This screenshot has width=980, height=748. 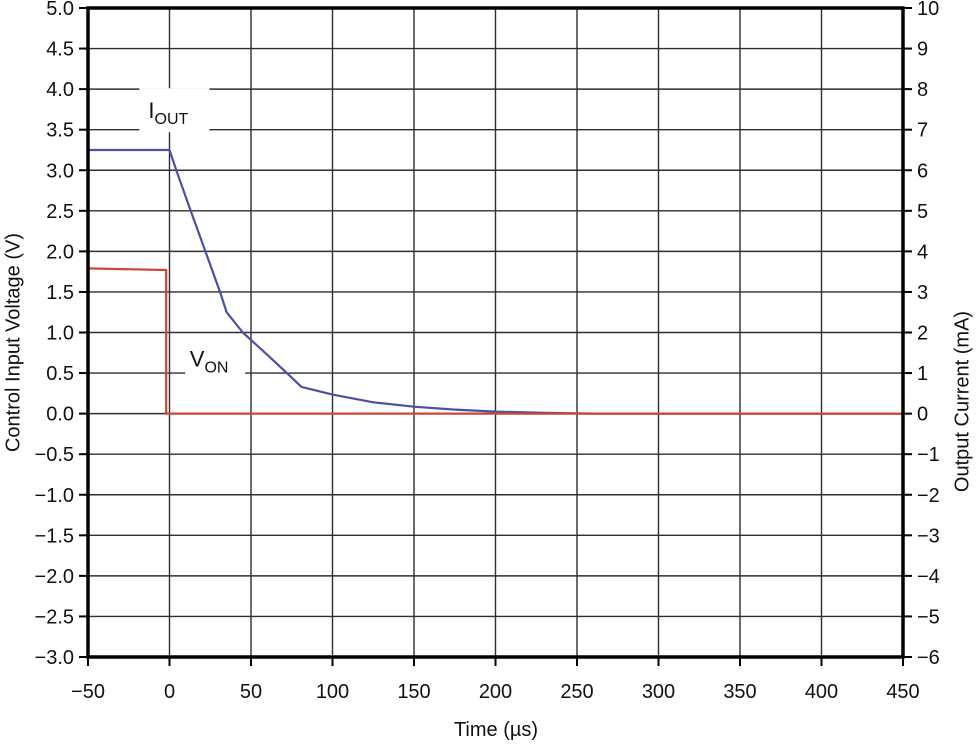 I want to click on annotation-box-iout, so click(x=174, y=110).